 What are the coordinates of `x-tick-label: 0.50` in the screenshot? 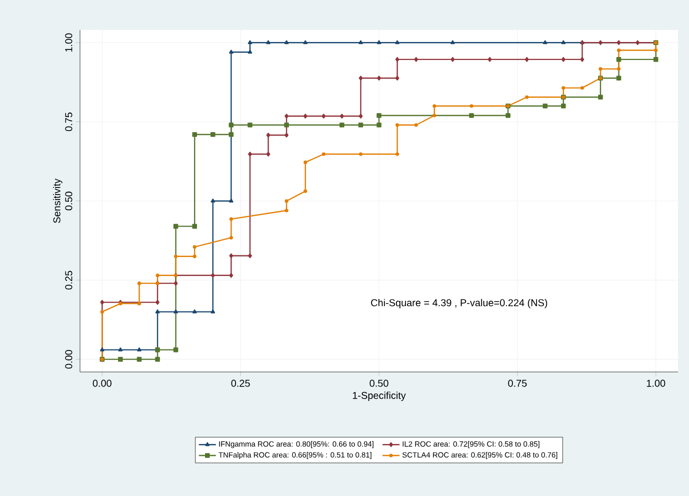 It's located at (379, 383).